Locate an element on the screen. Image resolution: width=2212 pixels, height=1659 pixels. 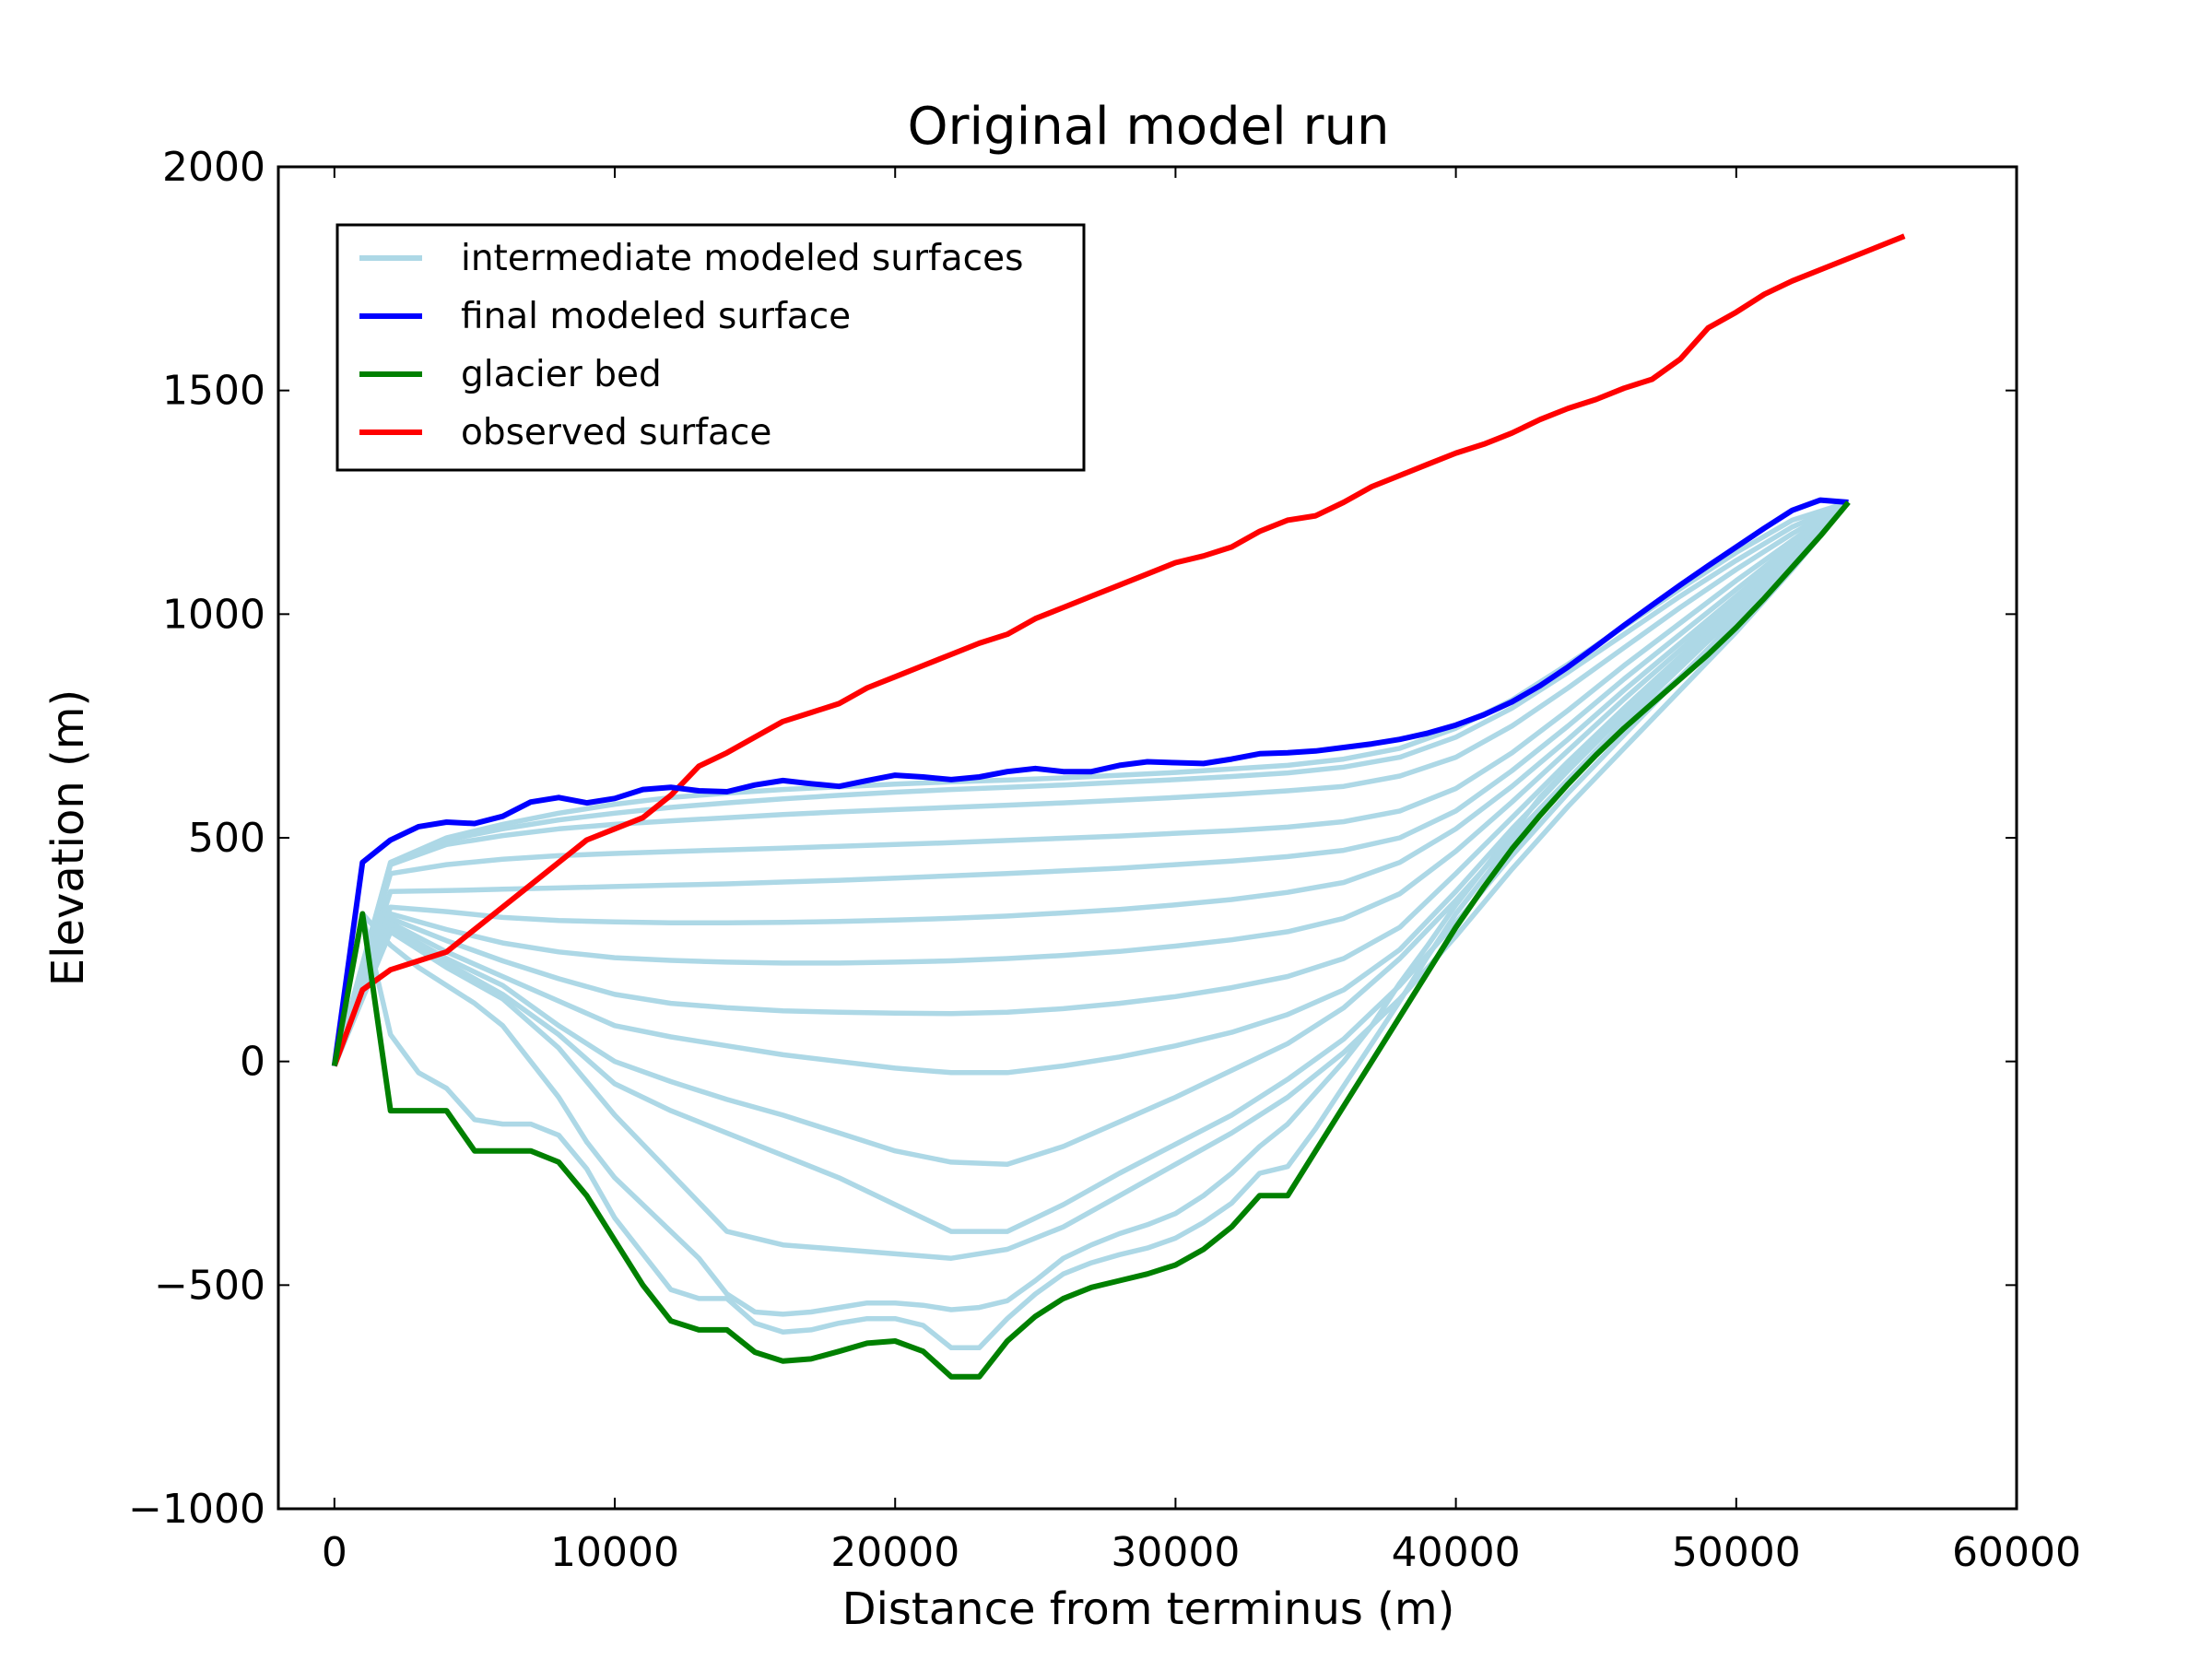
x-tick-label: 30000 is located at coordinates (1175, 1552).